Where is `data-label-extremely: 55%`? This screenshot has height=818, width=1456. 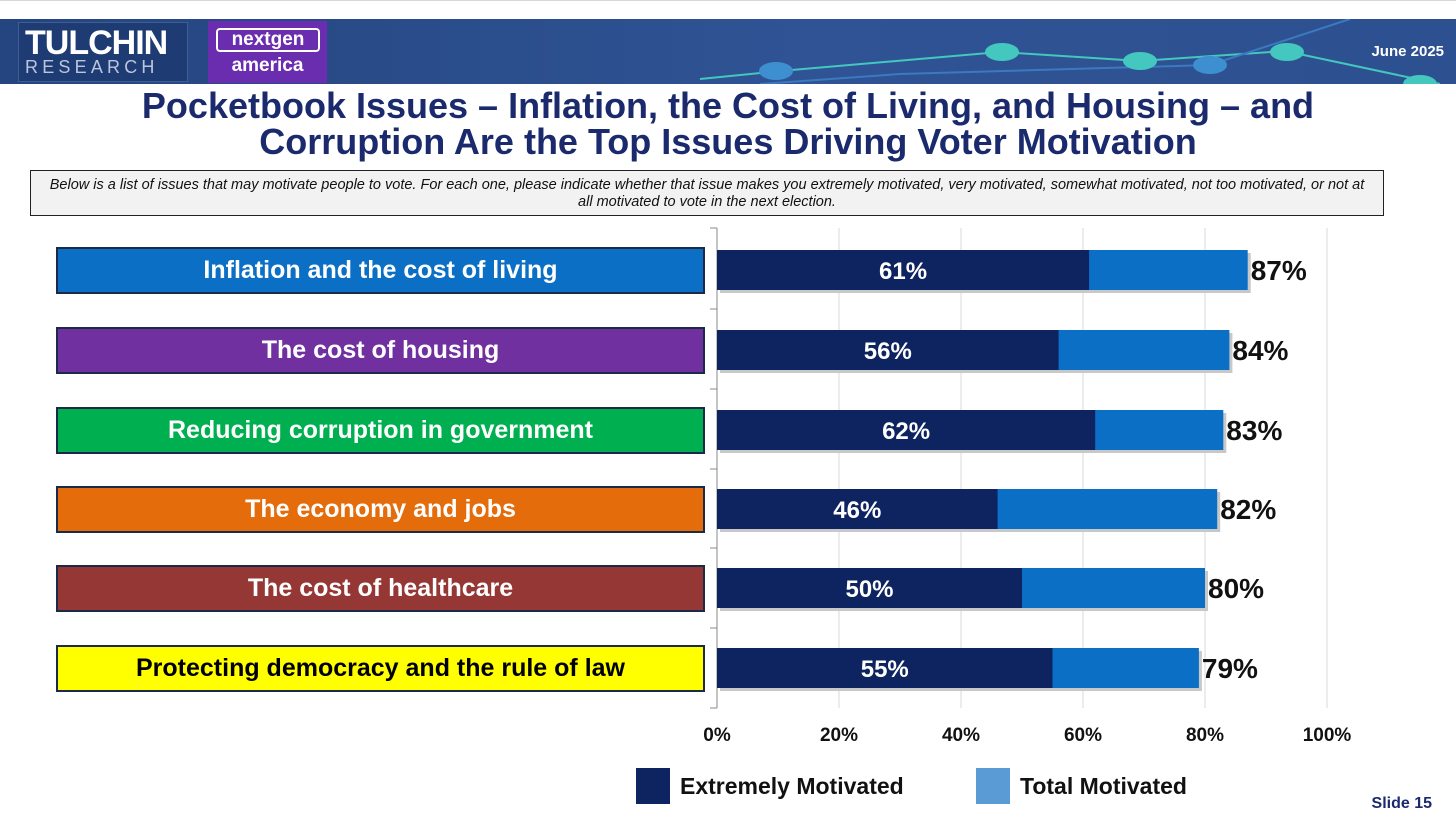 data-label-extremely: 55% is located at coordinates (885, 669).